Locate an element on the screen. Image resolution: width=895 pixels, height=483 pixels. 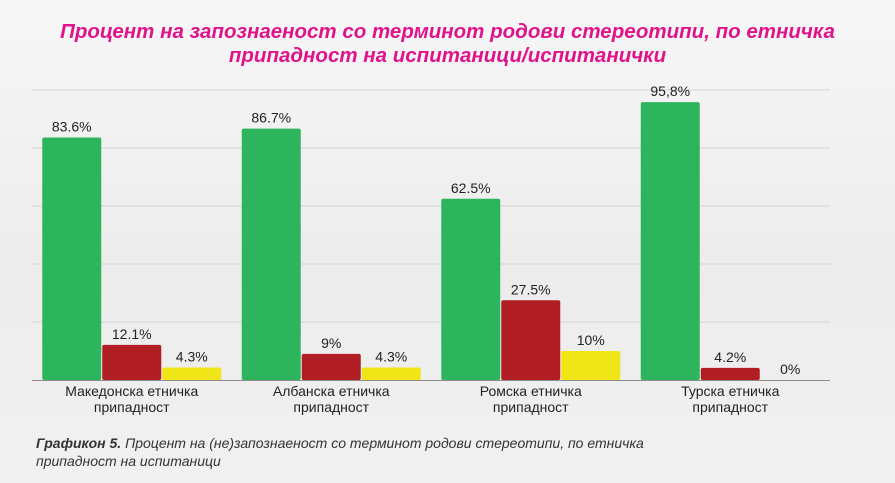
caption-text-line-2: припадност на испитаници is located at coordinates (128, 461).